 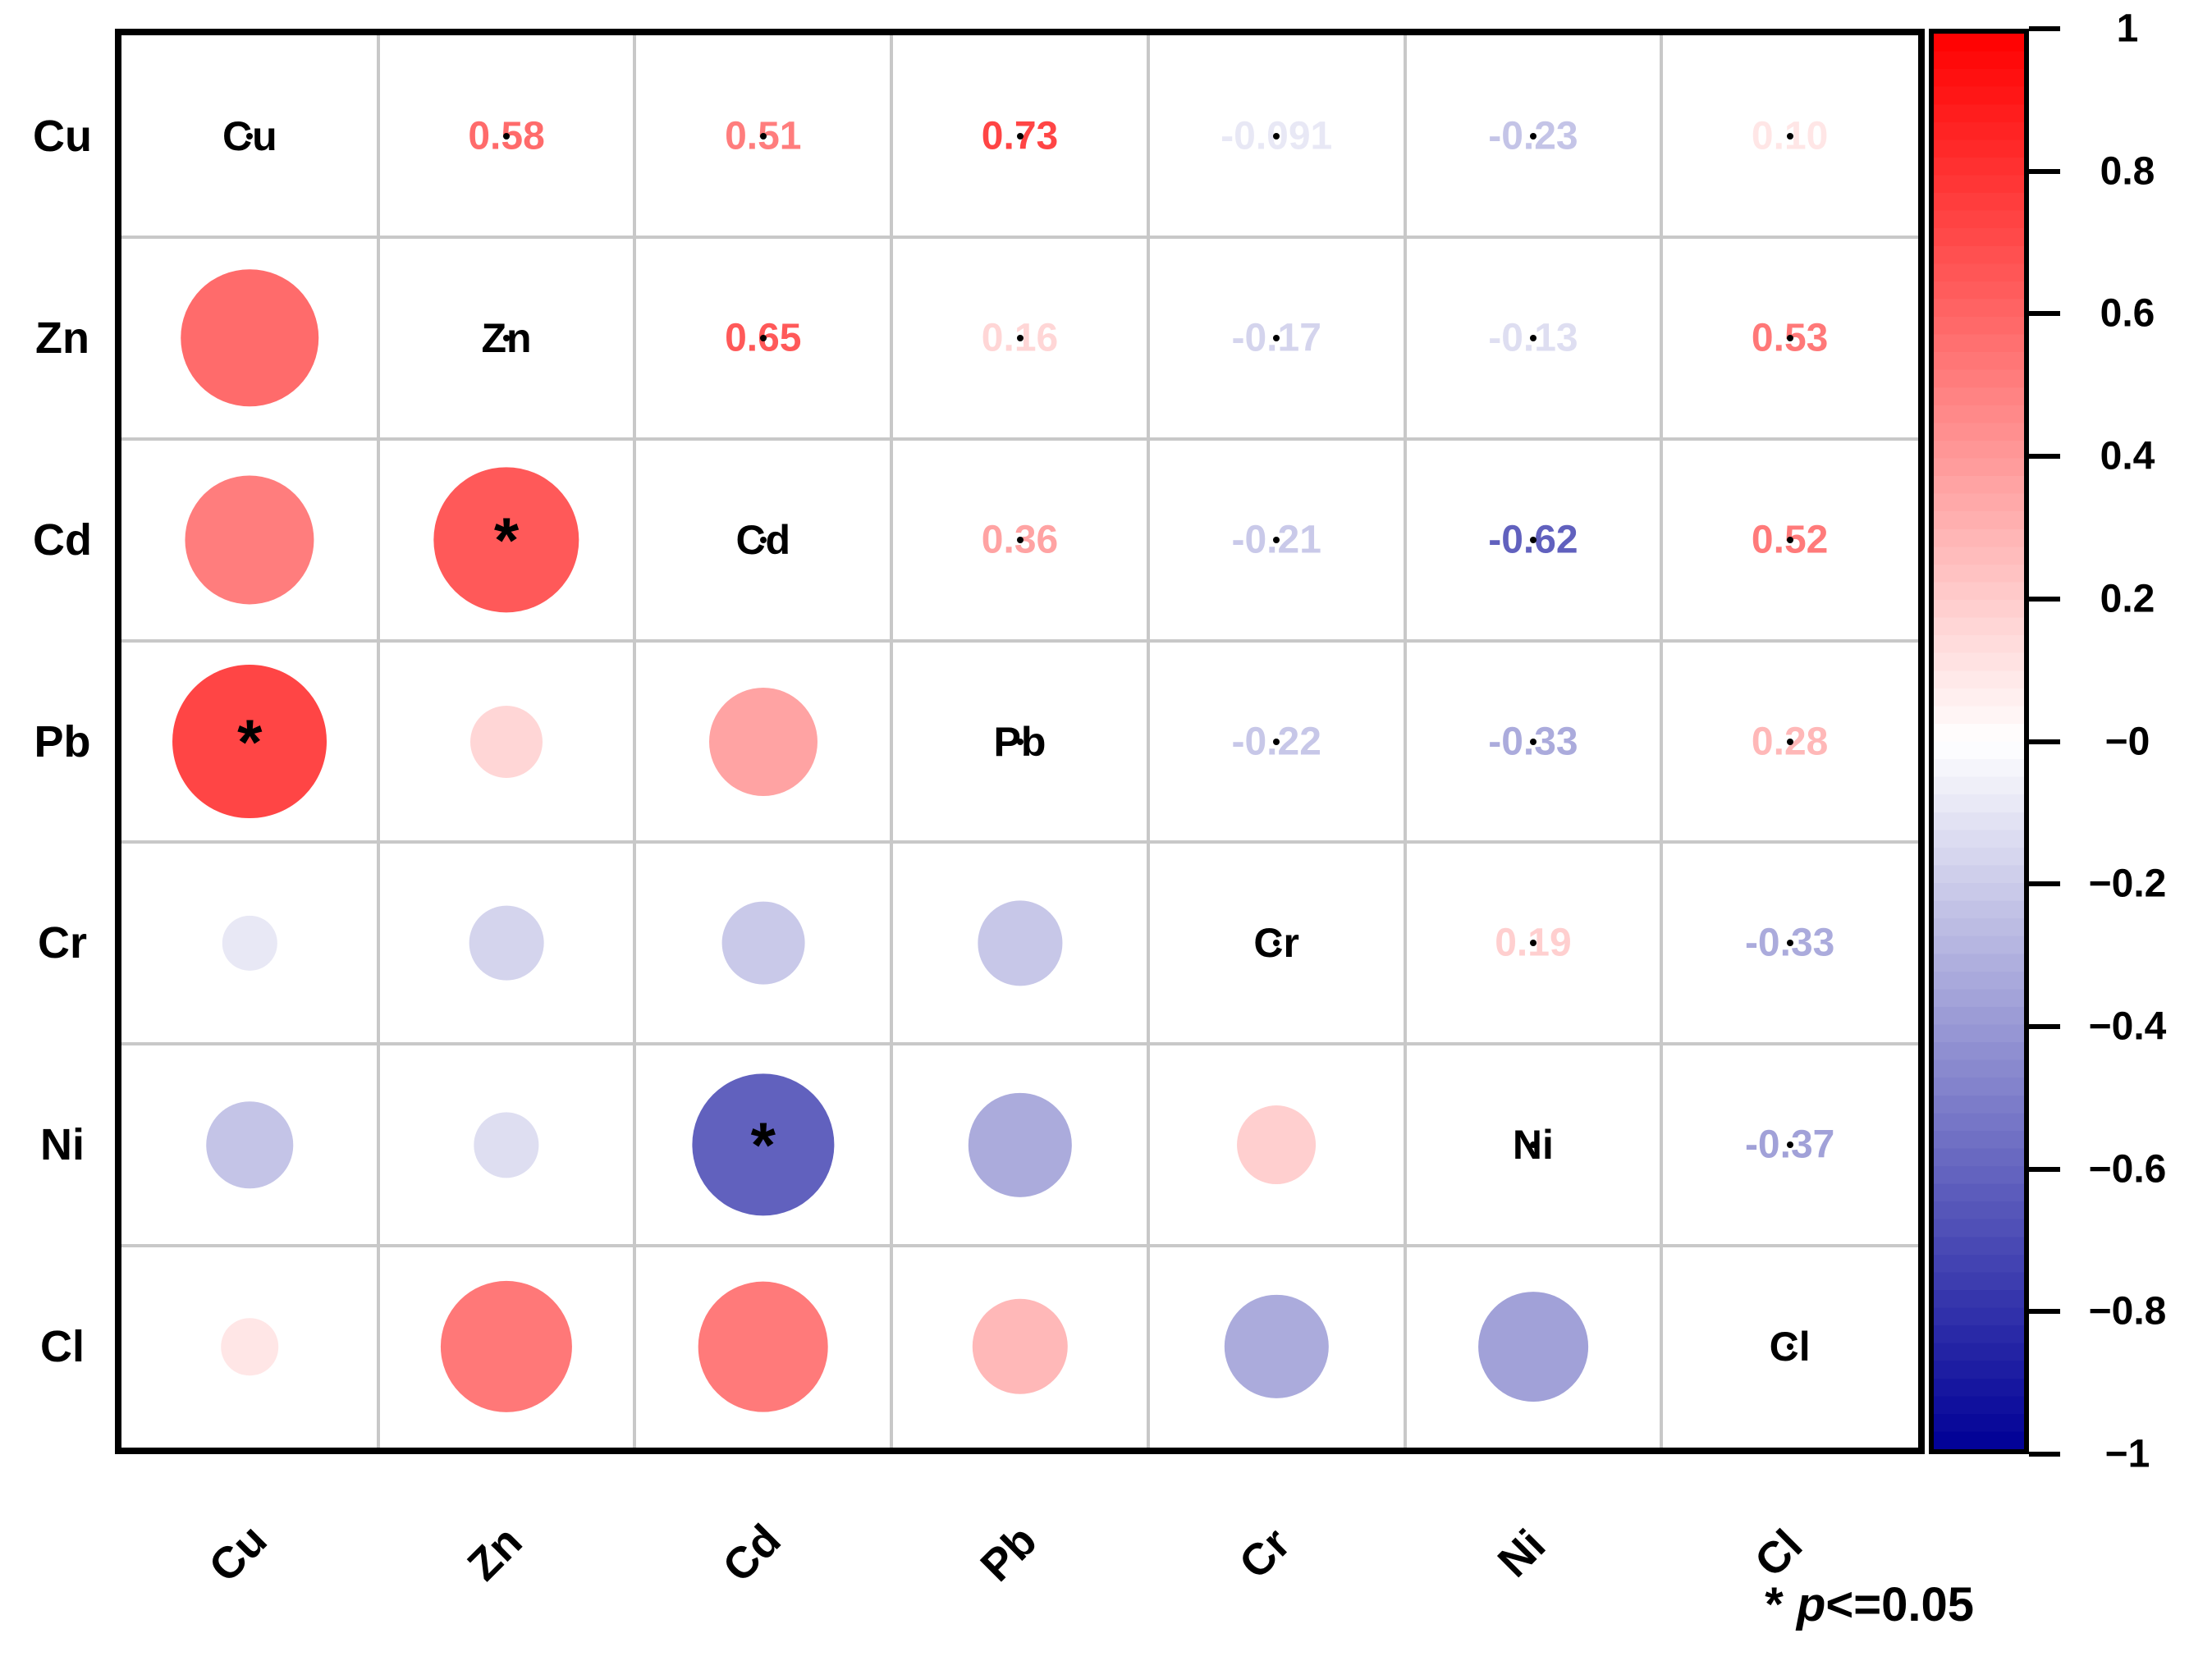 I want to click on colorbar-tick-label: −0, so click(x=2127, y=742).